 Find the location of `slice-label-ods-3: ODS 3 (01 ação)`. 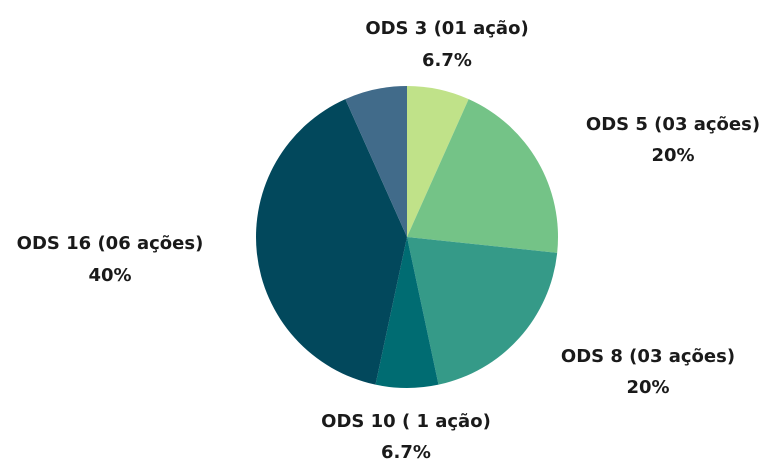

slice-label-ods-3: ODS 3 (01 ação) is located at coordinates (446, 28).